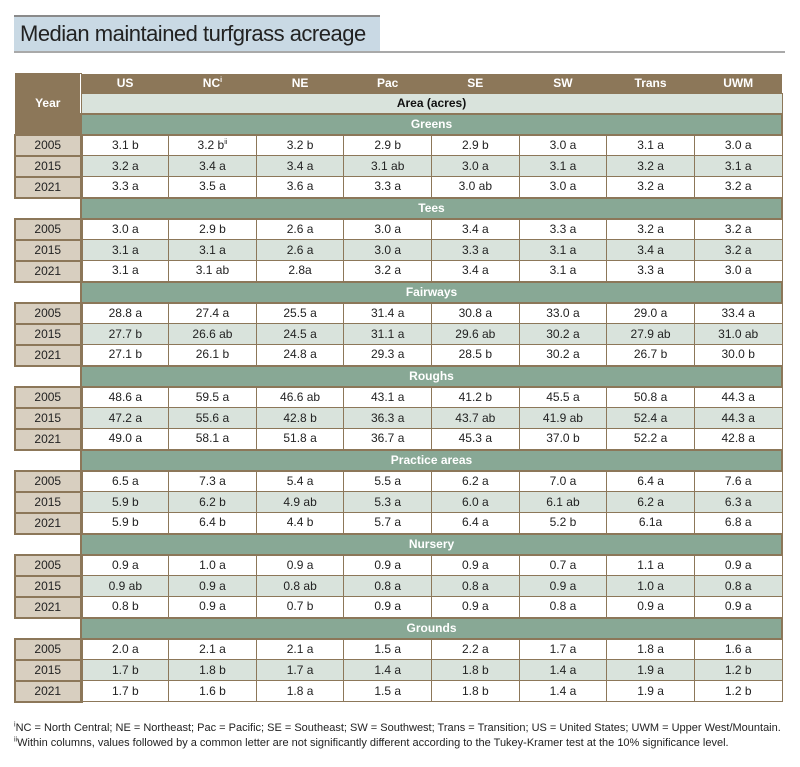  Describe the element at coordinates (212, 417) in the screenshot. I see `value: 55.6 a` at that location.